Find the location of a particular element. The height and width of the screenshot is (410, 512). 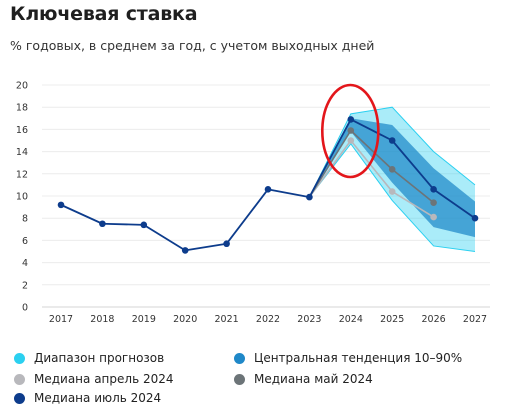

chart-title: Ключевая ставка is located at coordinates (104, 14).